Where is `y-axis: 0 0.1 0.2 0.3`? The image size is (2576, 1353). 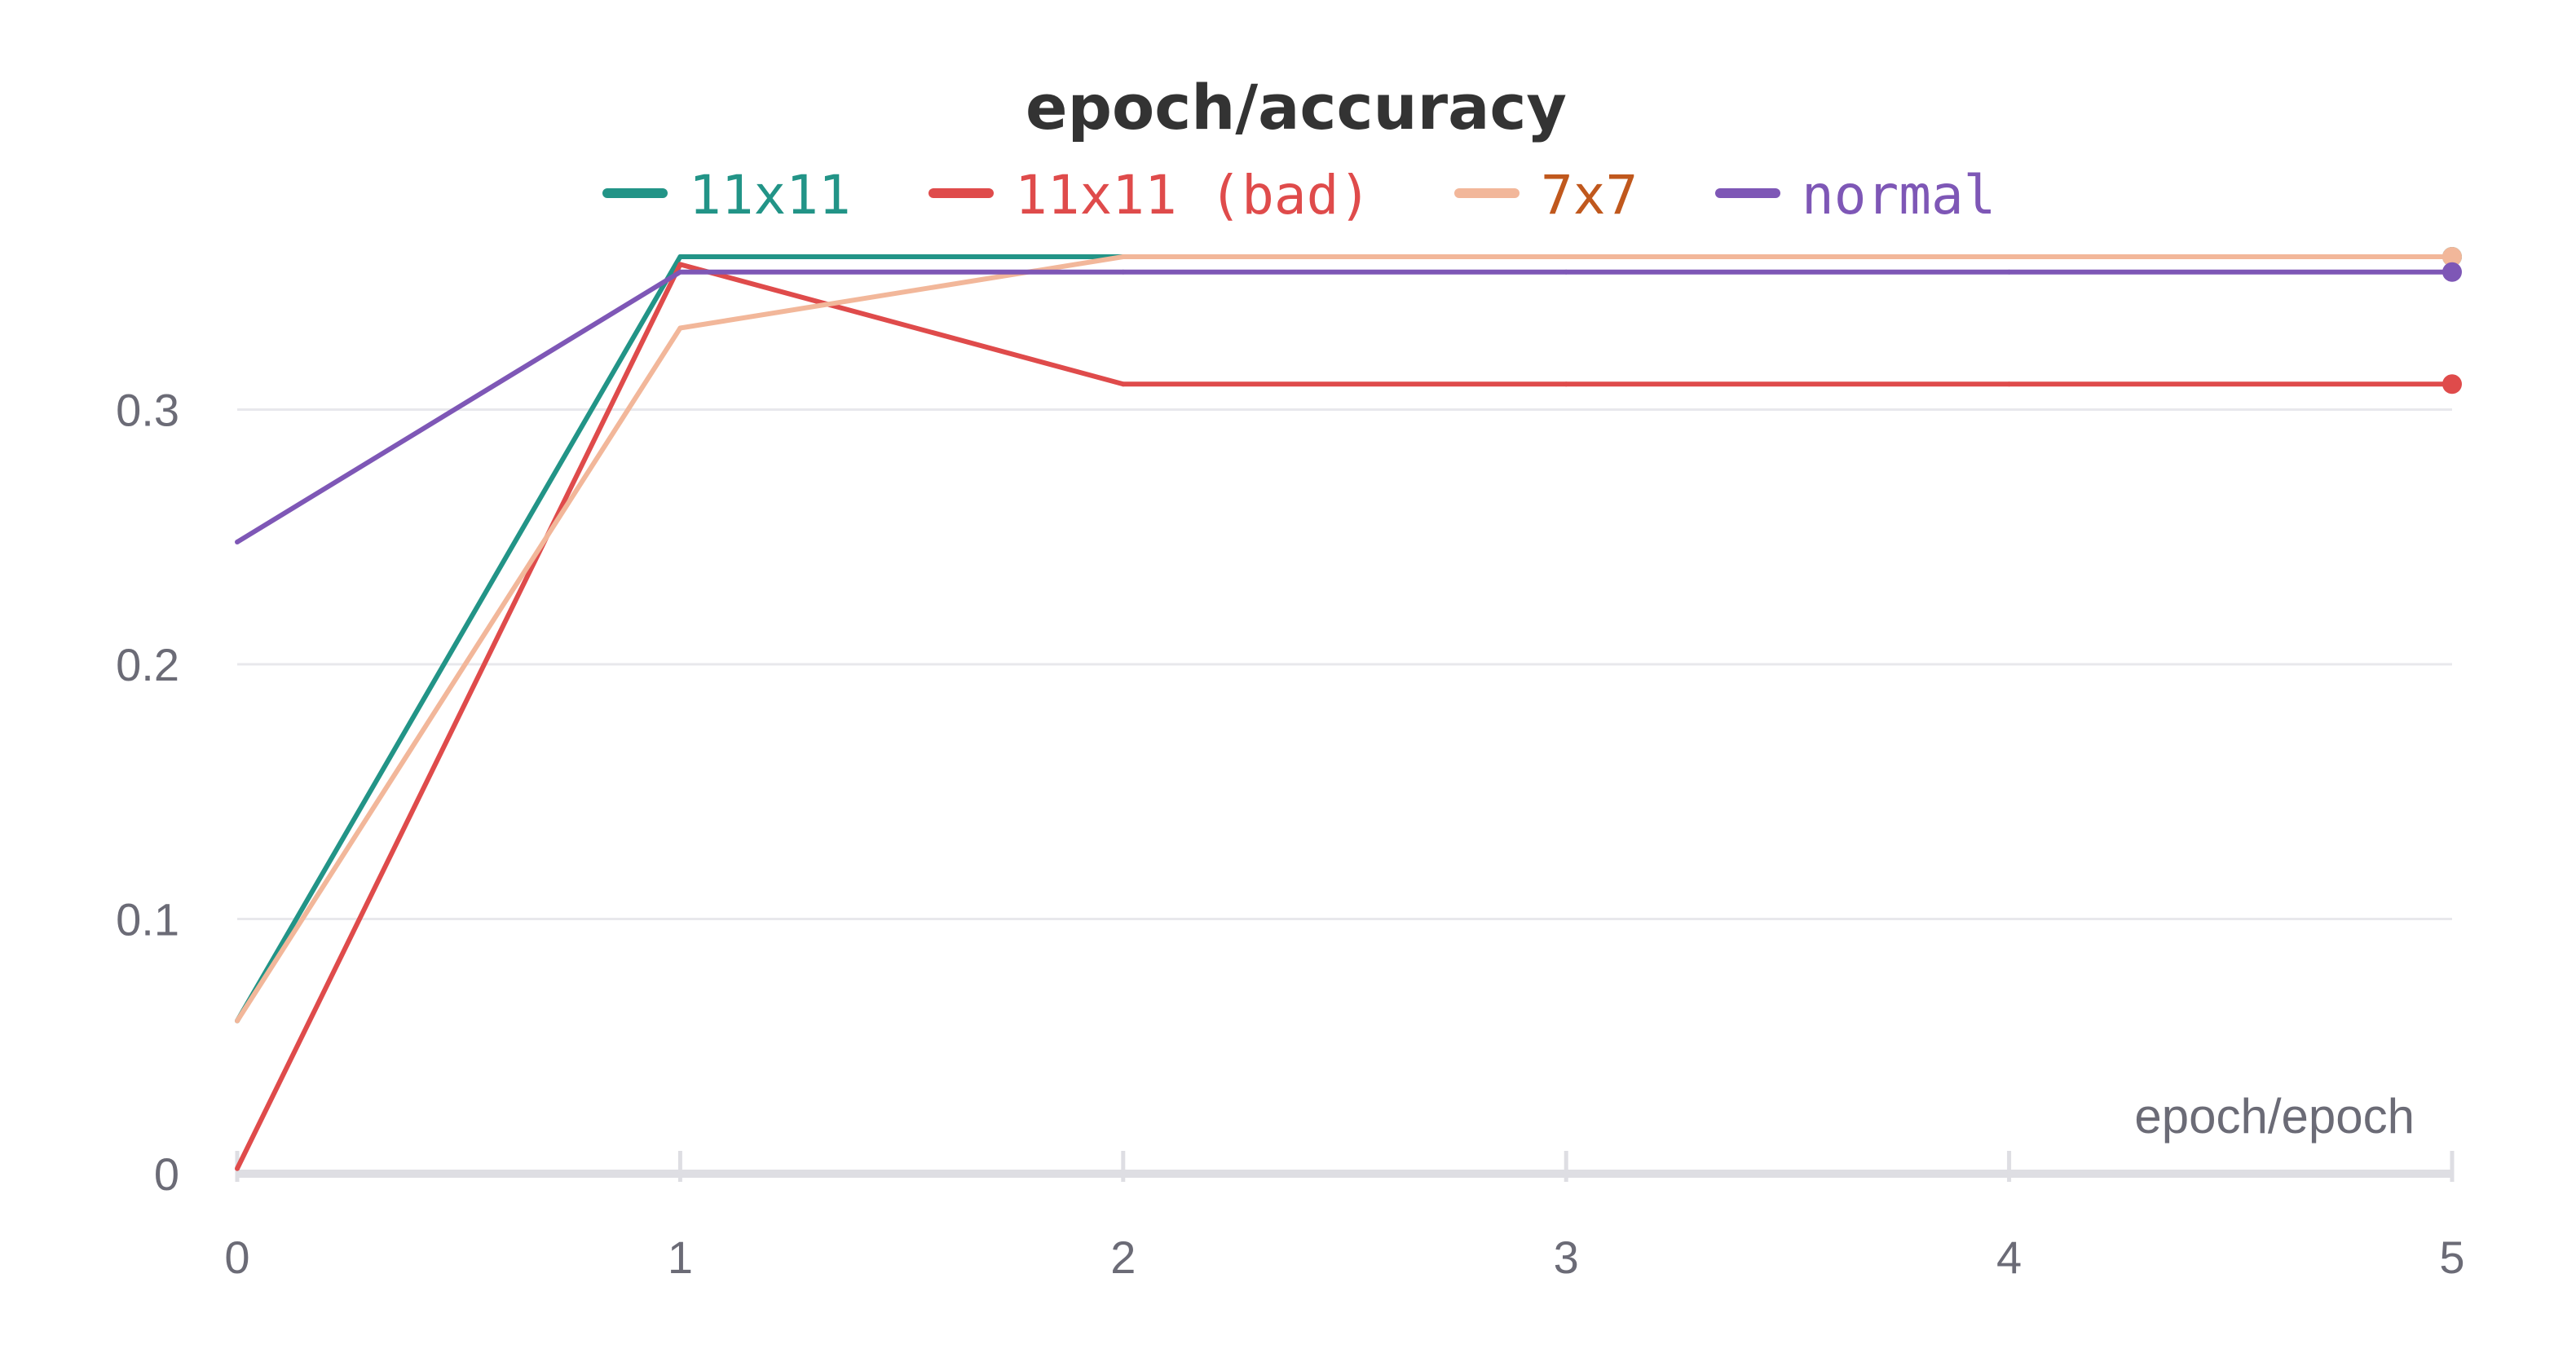 y-axis: 0 0.1 0.2 0.3 is located at coordinates (147, 793).